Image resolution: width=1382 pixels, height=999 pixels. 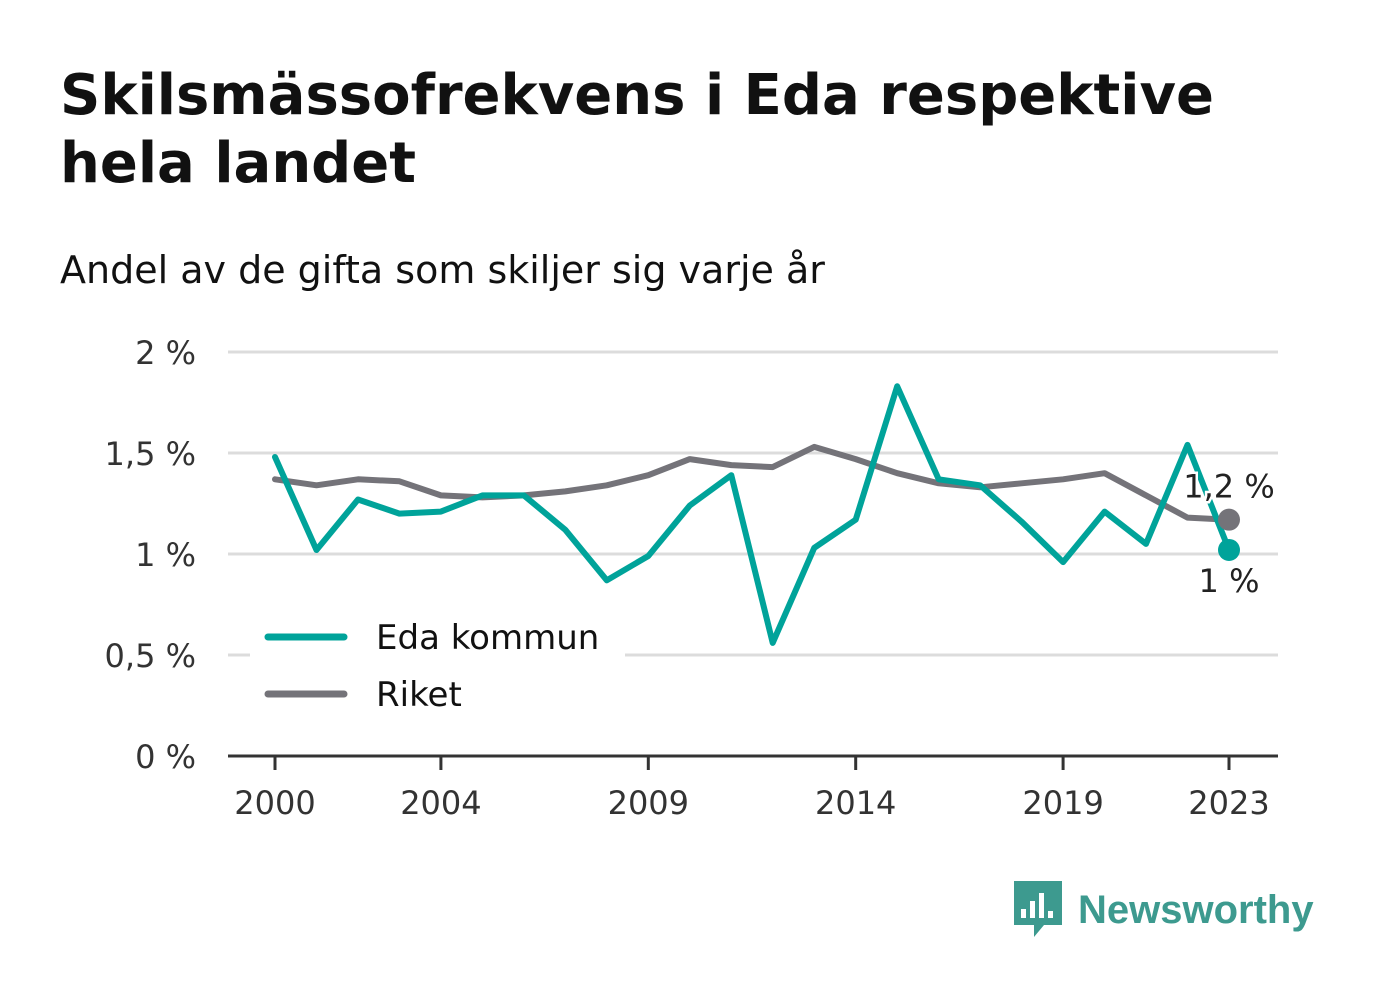 I want to click on x-tick-label: 2009, so click(x=648, y=803).